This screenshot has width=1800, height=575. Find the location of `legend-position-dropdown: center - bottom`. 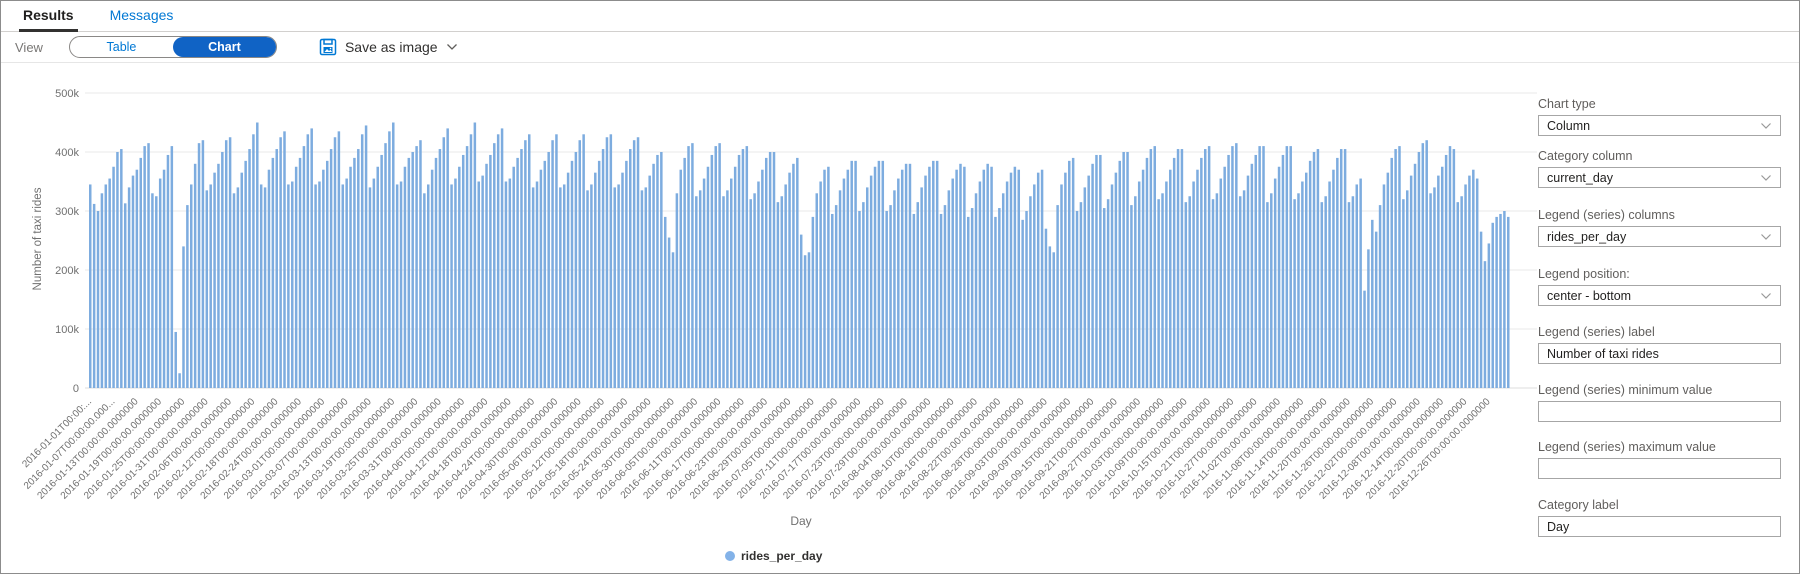

legend-position-dropdown: center - bottom is located at coordinates (1659, 295).